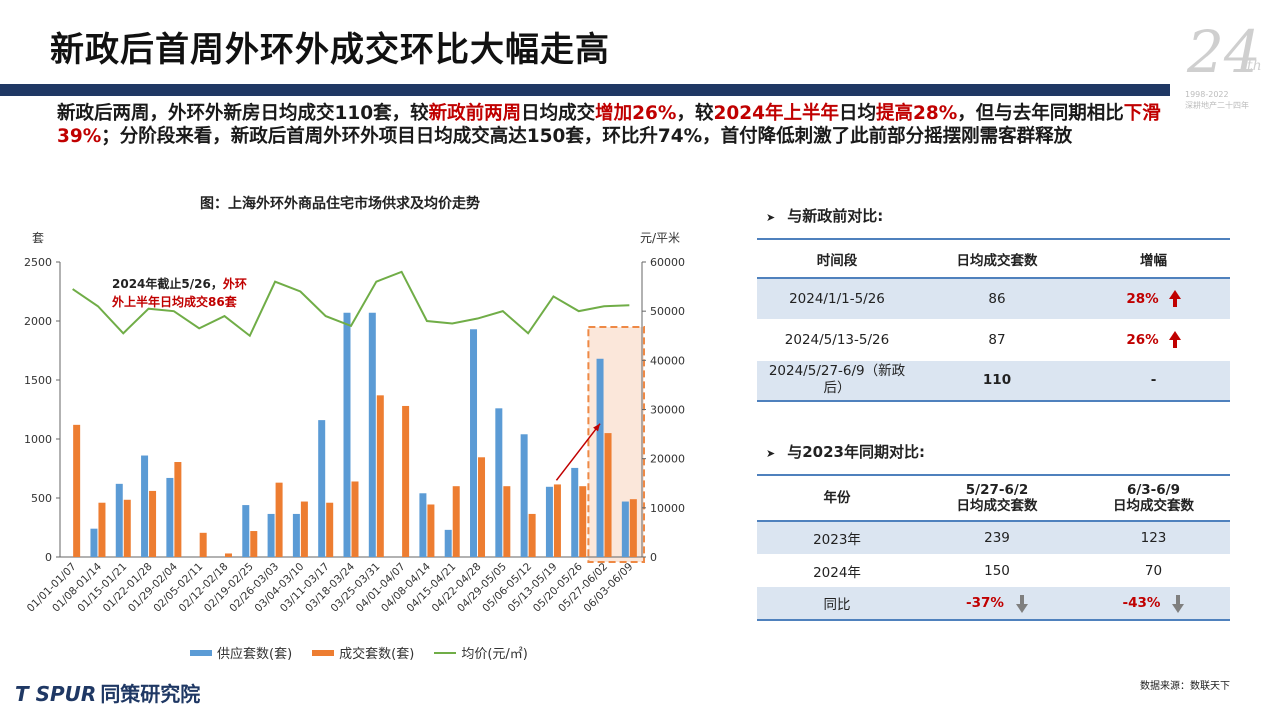  Describe the element at coordinates (993, 537) in the screenshot. I see `table-row: 2023年 239 123` at that location.